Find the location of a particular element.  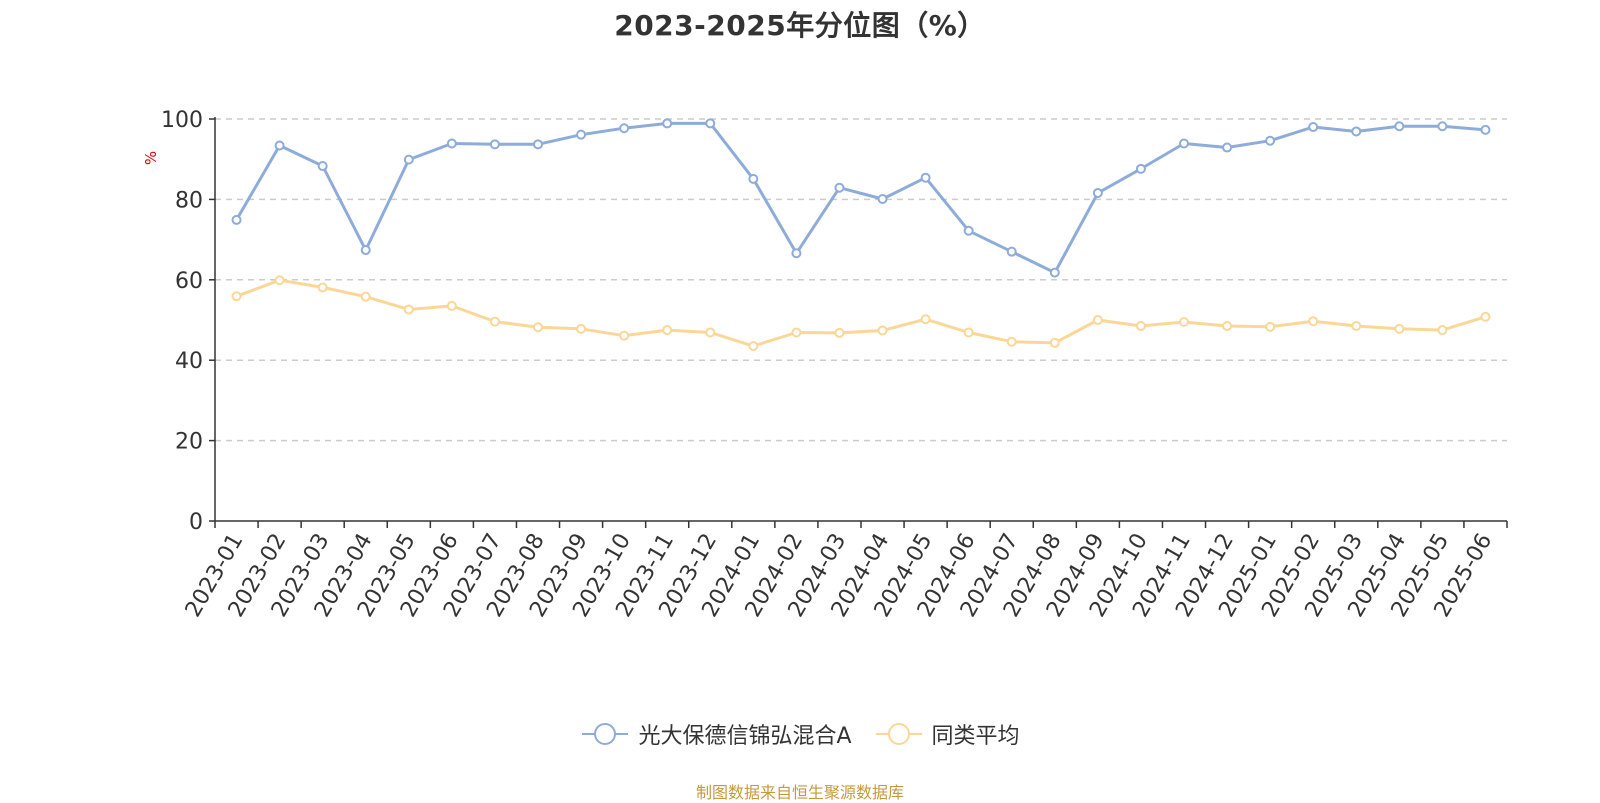

y-axis-unit-label: % is located at coordinates (151, 158).